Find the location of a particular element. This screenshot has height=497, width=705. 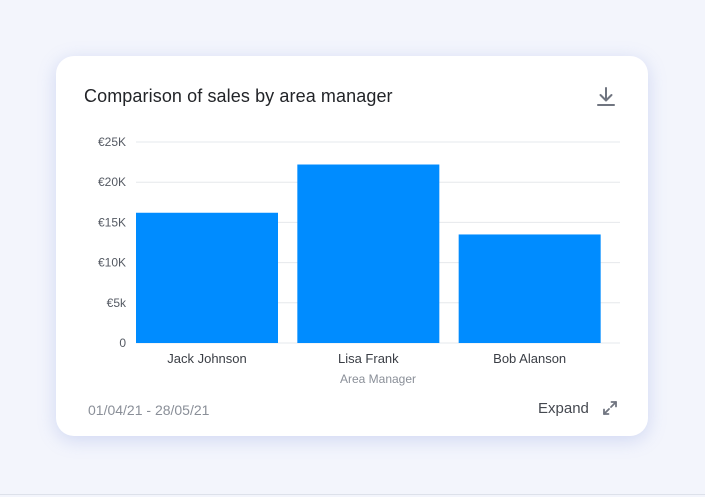

y-tick-label: €20K is located at coordinates (112, 182).